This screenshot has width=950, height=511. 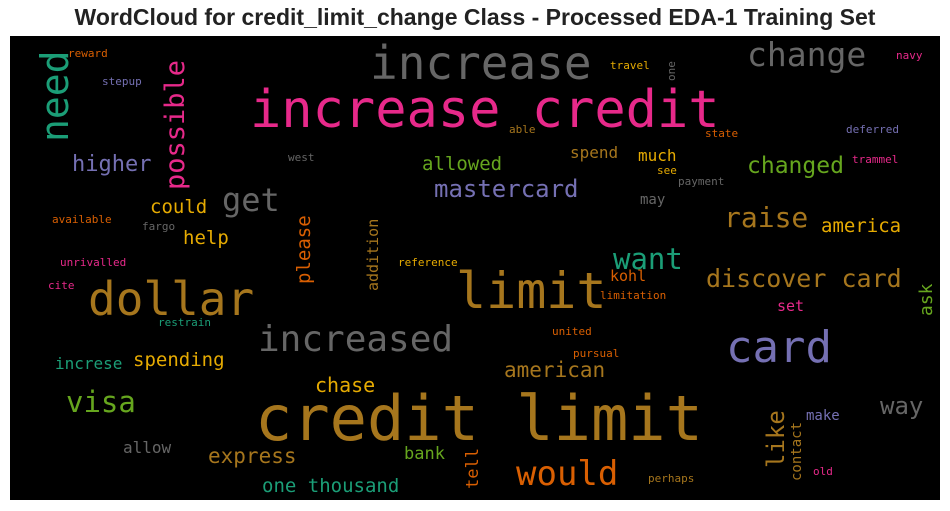 I want to click on wordcloud-word: get, so click(x=251, y=200).